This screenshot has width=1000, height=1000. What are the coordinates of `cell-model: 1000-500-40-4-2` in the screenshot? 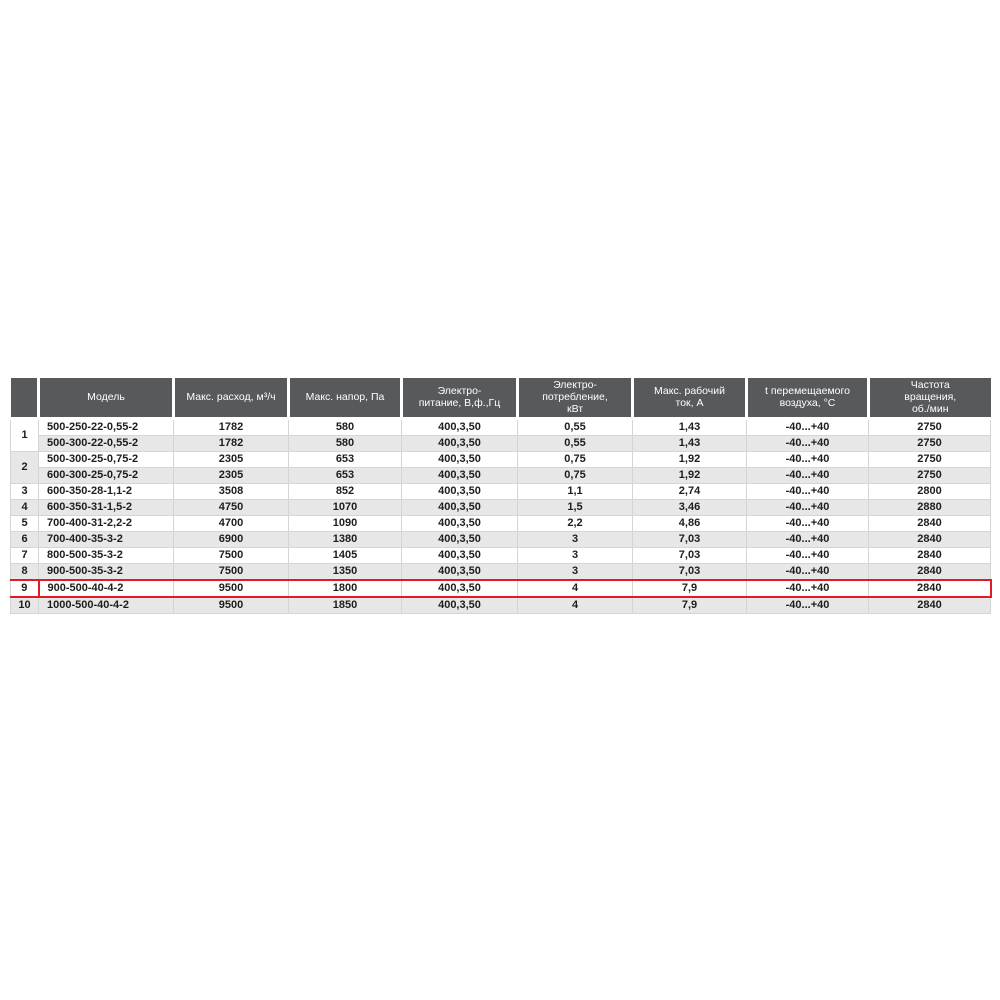 It's located at (106, 605).